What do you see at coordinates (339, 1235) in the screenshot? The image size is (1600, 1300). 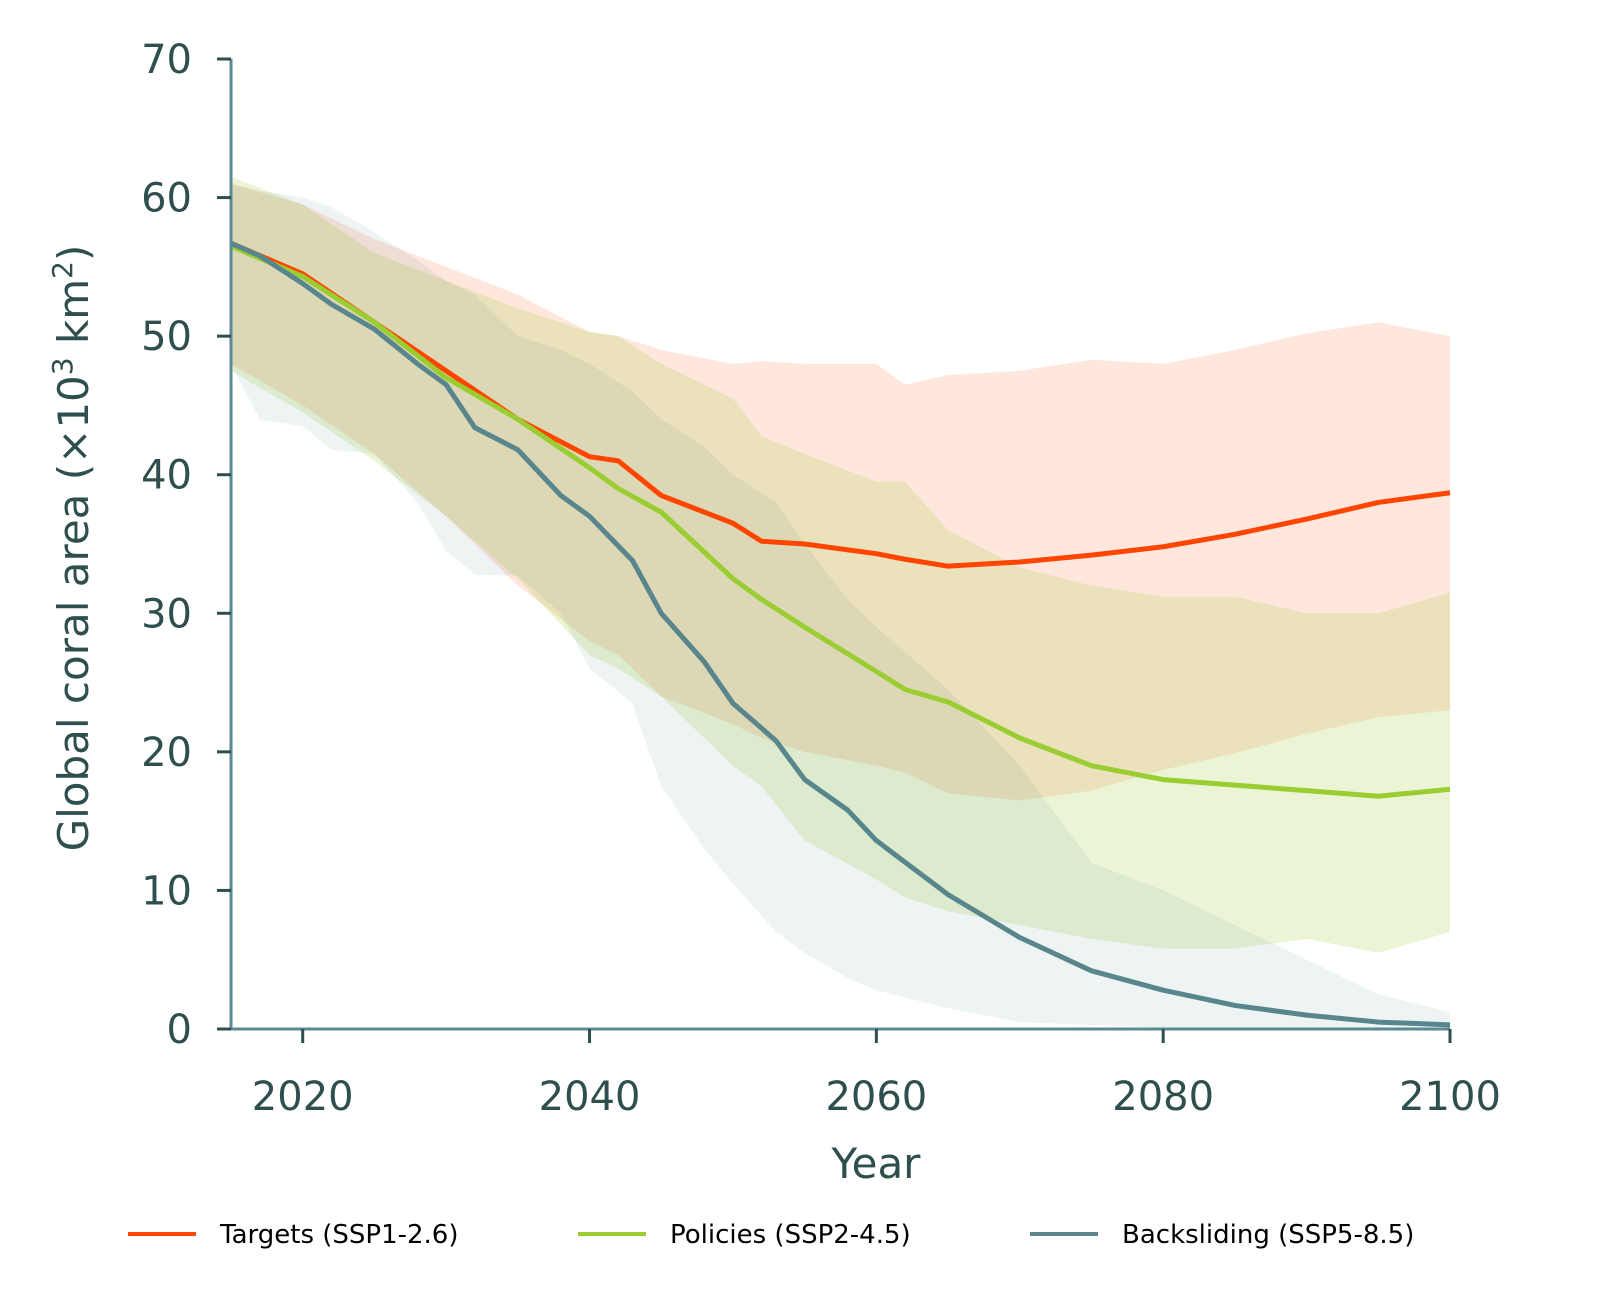 I see `legend-label-targets: Targets (SSP1-2.6)` at bounding box center [339, 1235].